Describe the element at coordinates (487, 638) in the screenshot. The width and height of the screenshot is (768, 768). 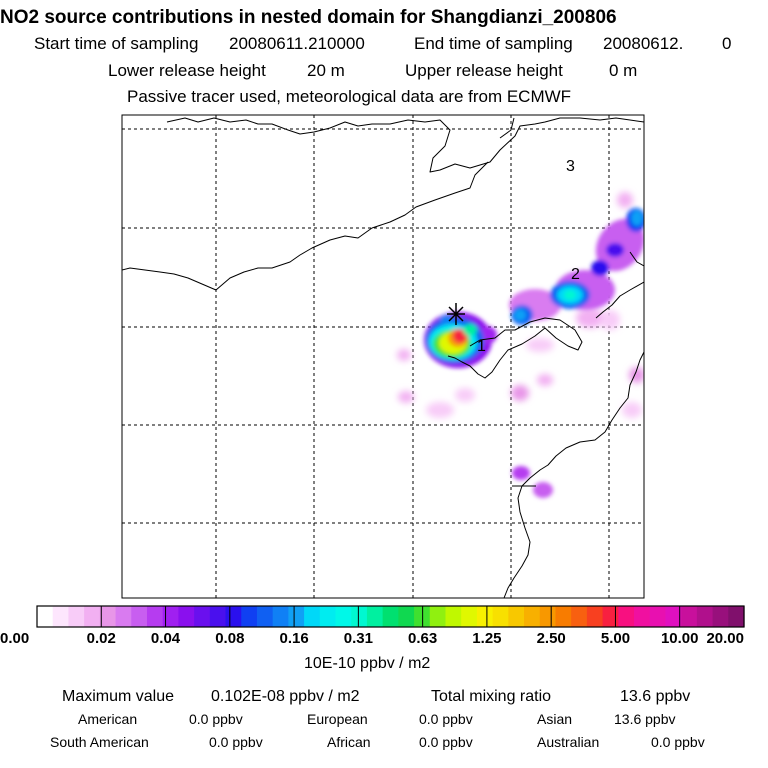
I see `colorbar-tick-label: 1.25` at that location.